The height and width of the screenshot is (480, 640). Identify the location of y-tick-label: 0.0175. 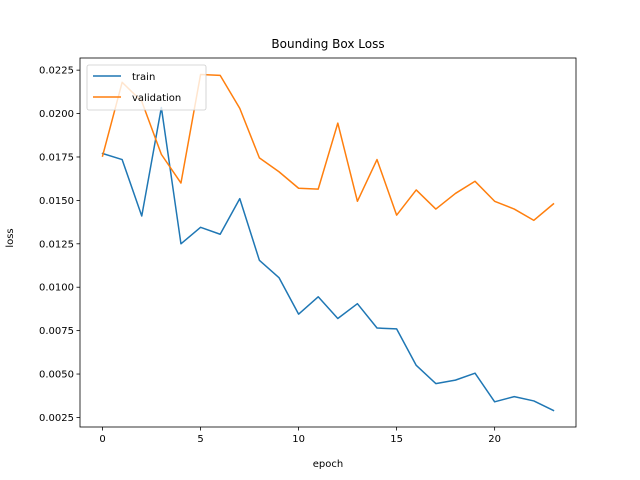
(56, 157).